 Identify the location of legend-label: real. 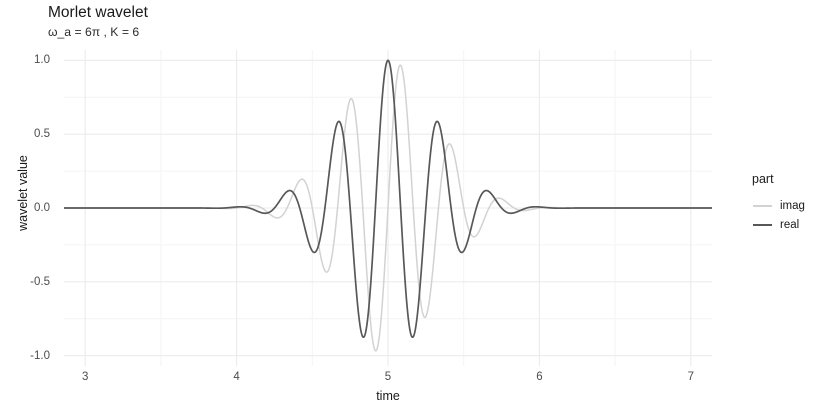
(790, 224).